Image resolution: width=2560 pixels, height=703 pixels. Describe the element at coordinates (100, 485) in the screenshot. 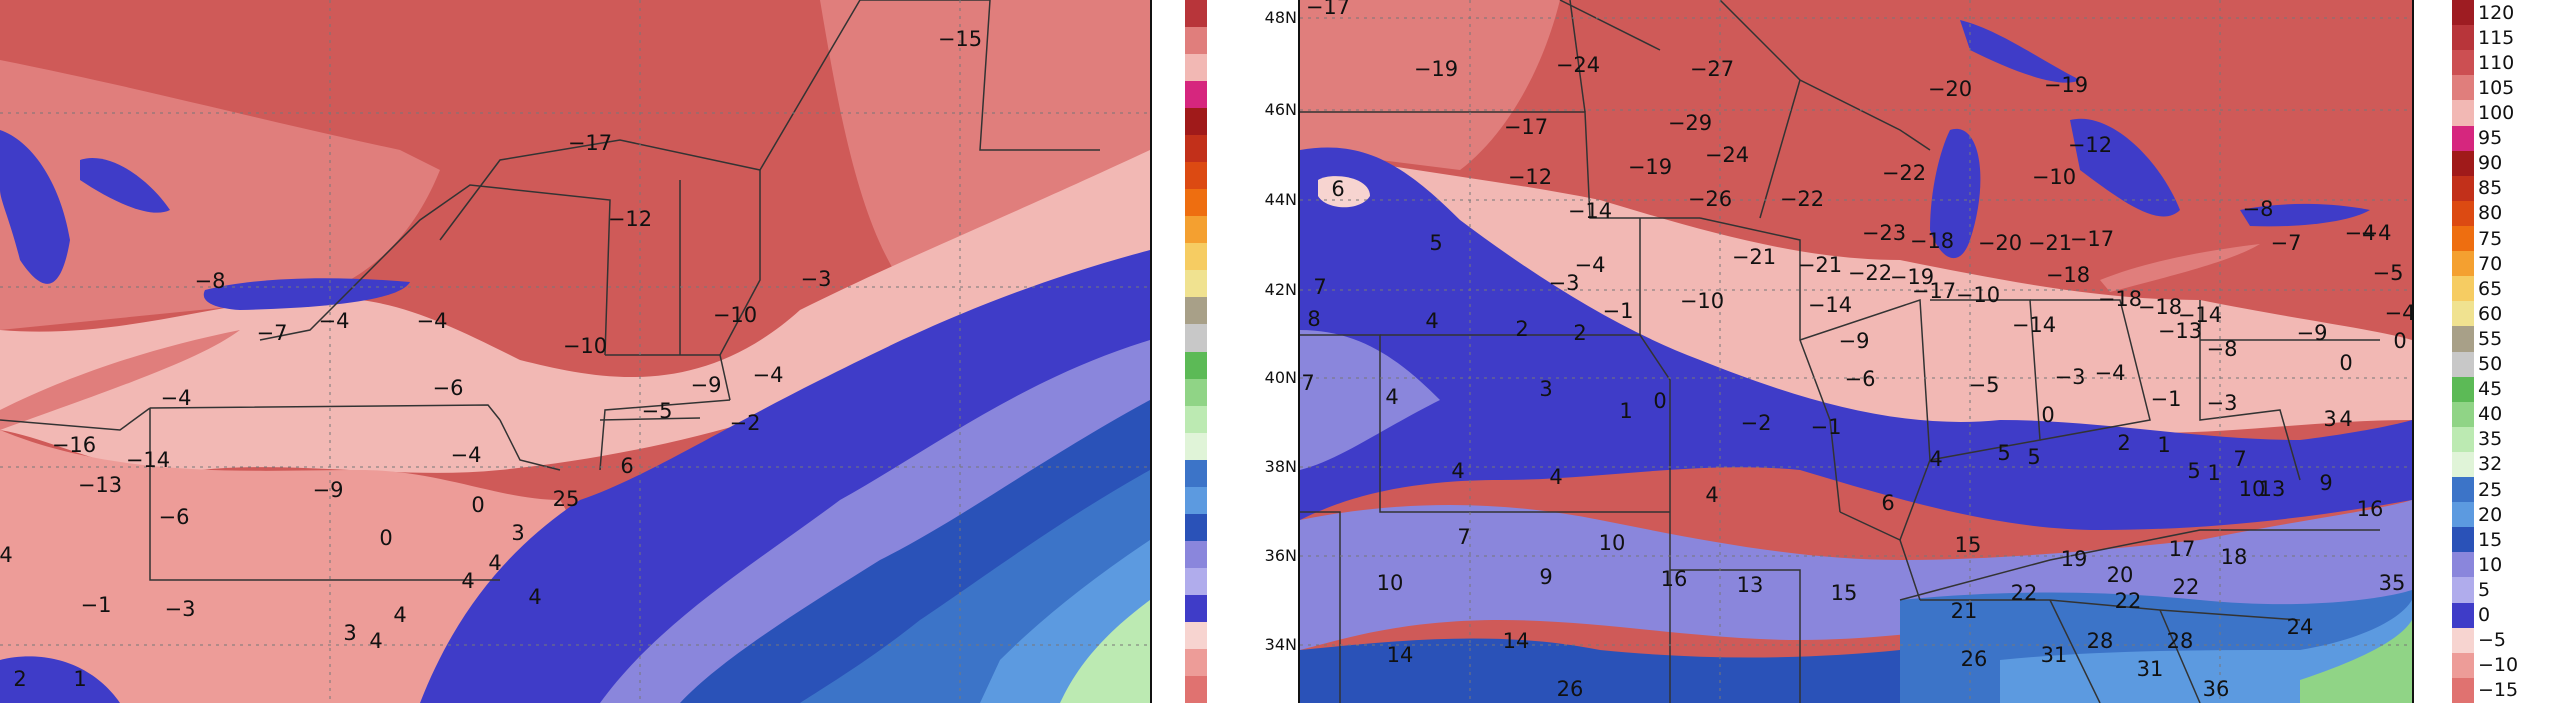

I see `left-station-value-19: −13` at that location.